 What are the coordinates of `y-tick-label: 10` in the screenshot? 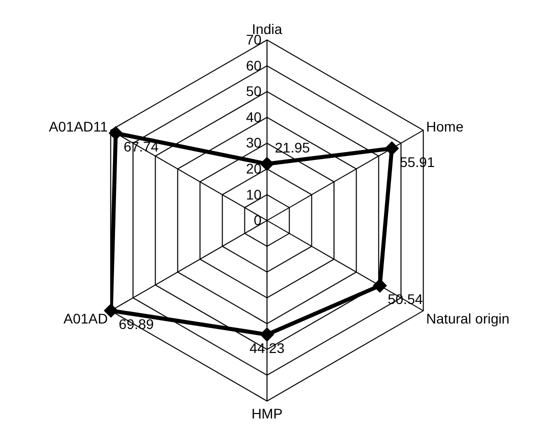 It's located at (254, 194).